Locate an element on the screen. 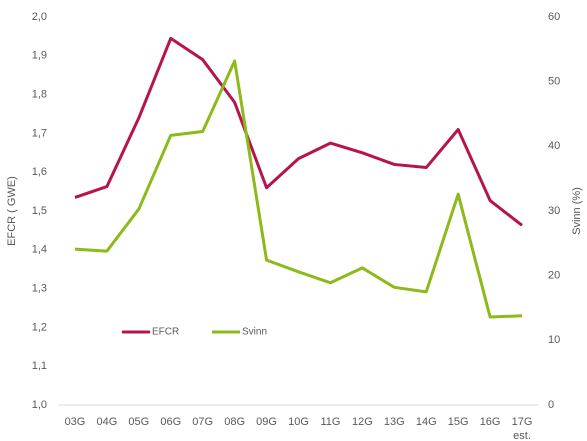  y-tick-label: 1,7 is located at coordinates (39, 133).